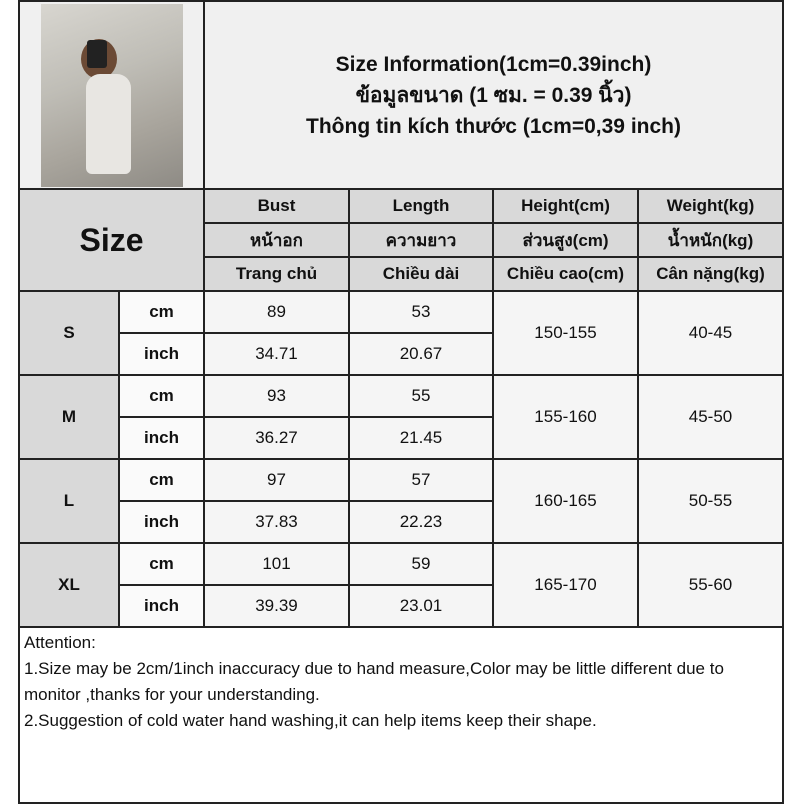 Image resolution: width=800 pixels, height=804 pixels. I want to click on title-vi: Thông tin kích thước (1cm=0,39 inch), so click(493, 126).